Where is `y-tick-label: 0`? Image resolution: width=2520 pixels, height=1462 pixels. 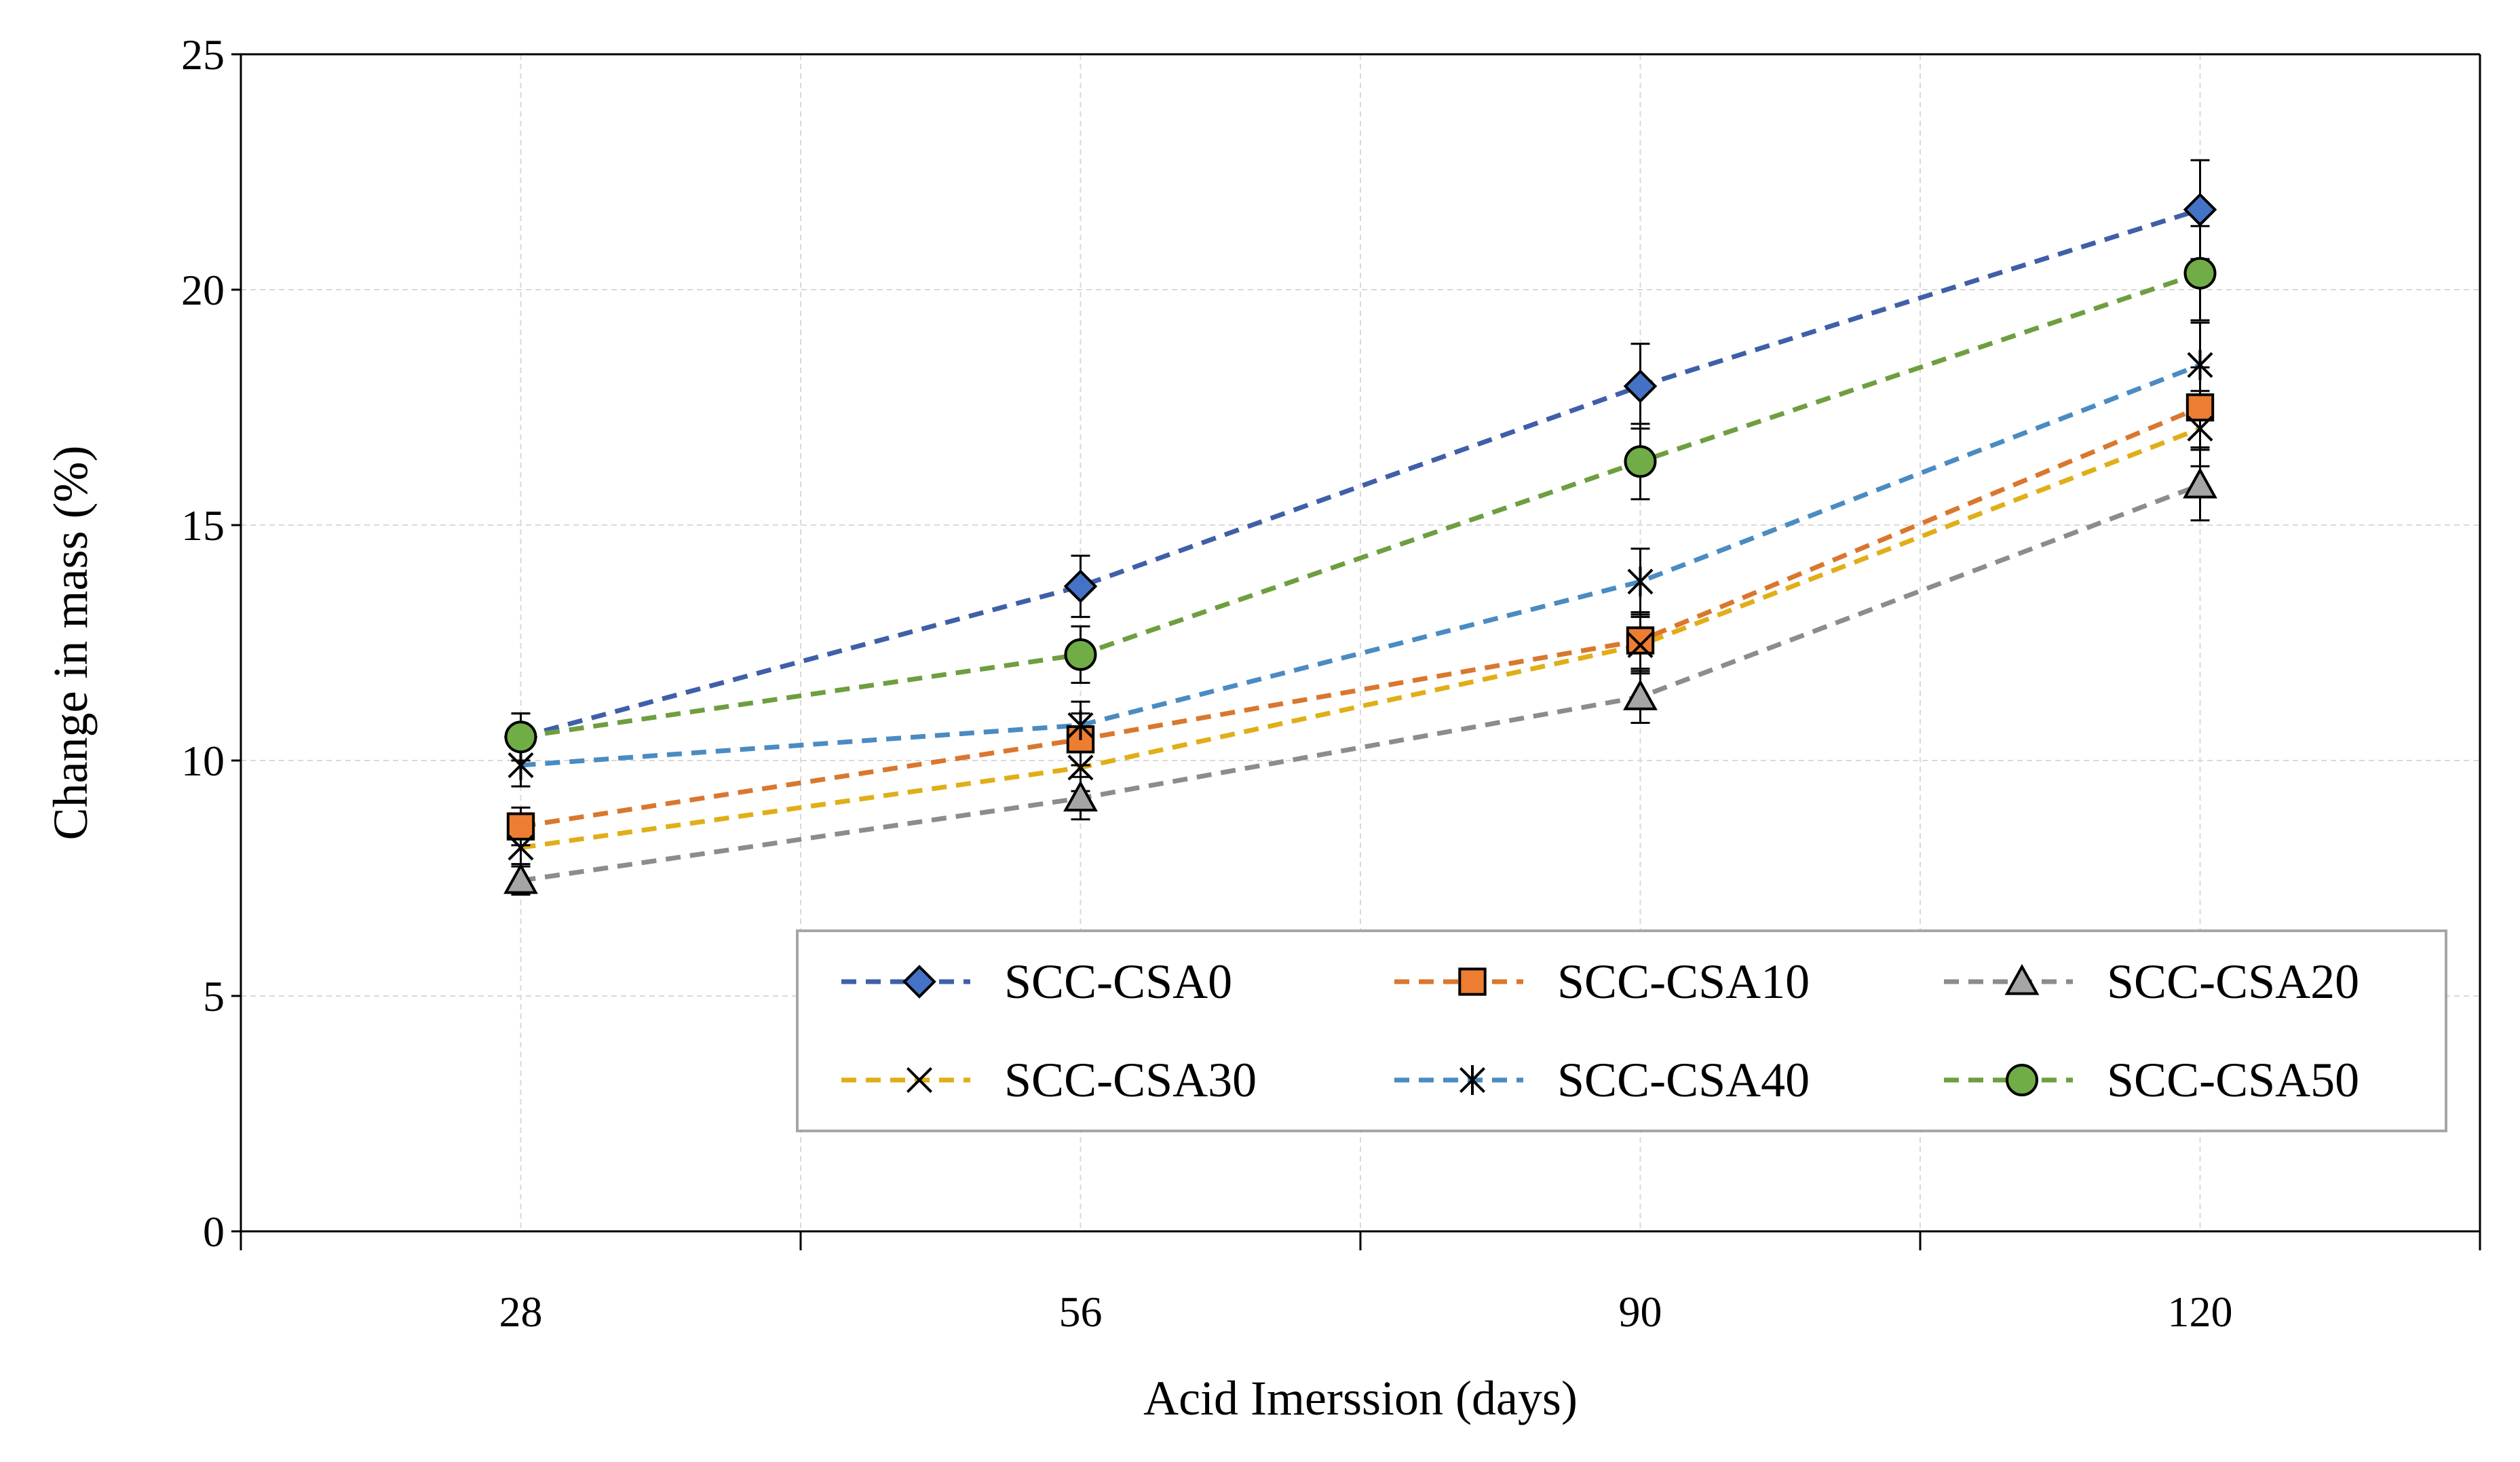 y-tick-label: 0 is located at coordinates (214, 1232).